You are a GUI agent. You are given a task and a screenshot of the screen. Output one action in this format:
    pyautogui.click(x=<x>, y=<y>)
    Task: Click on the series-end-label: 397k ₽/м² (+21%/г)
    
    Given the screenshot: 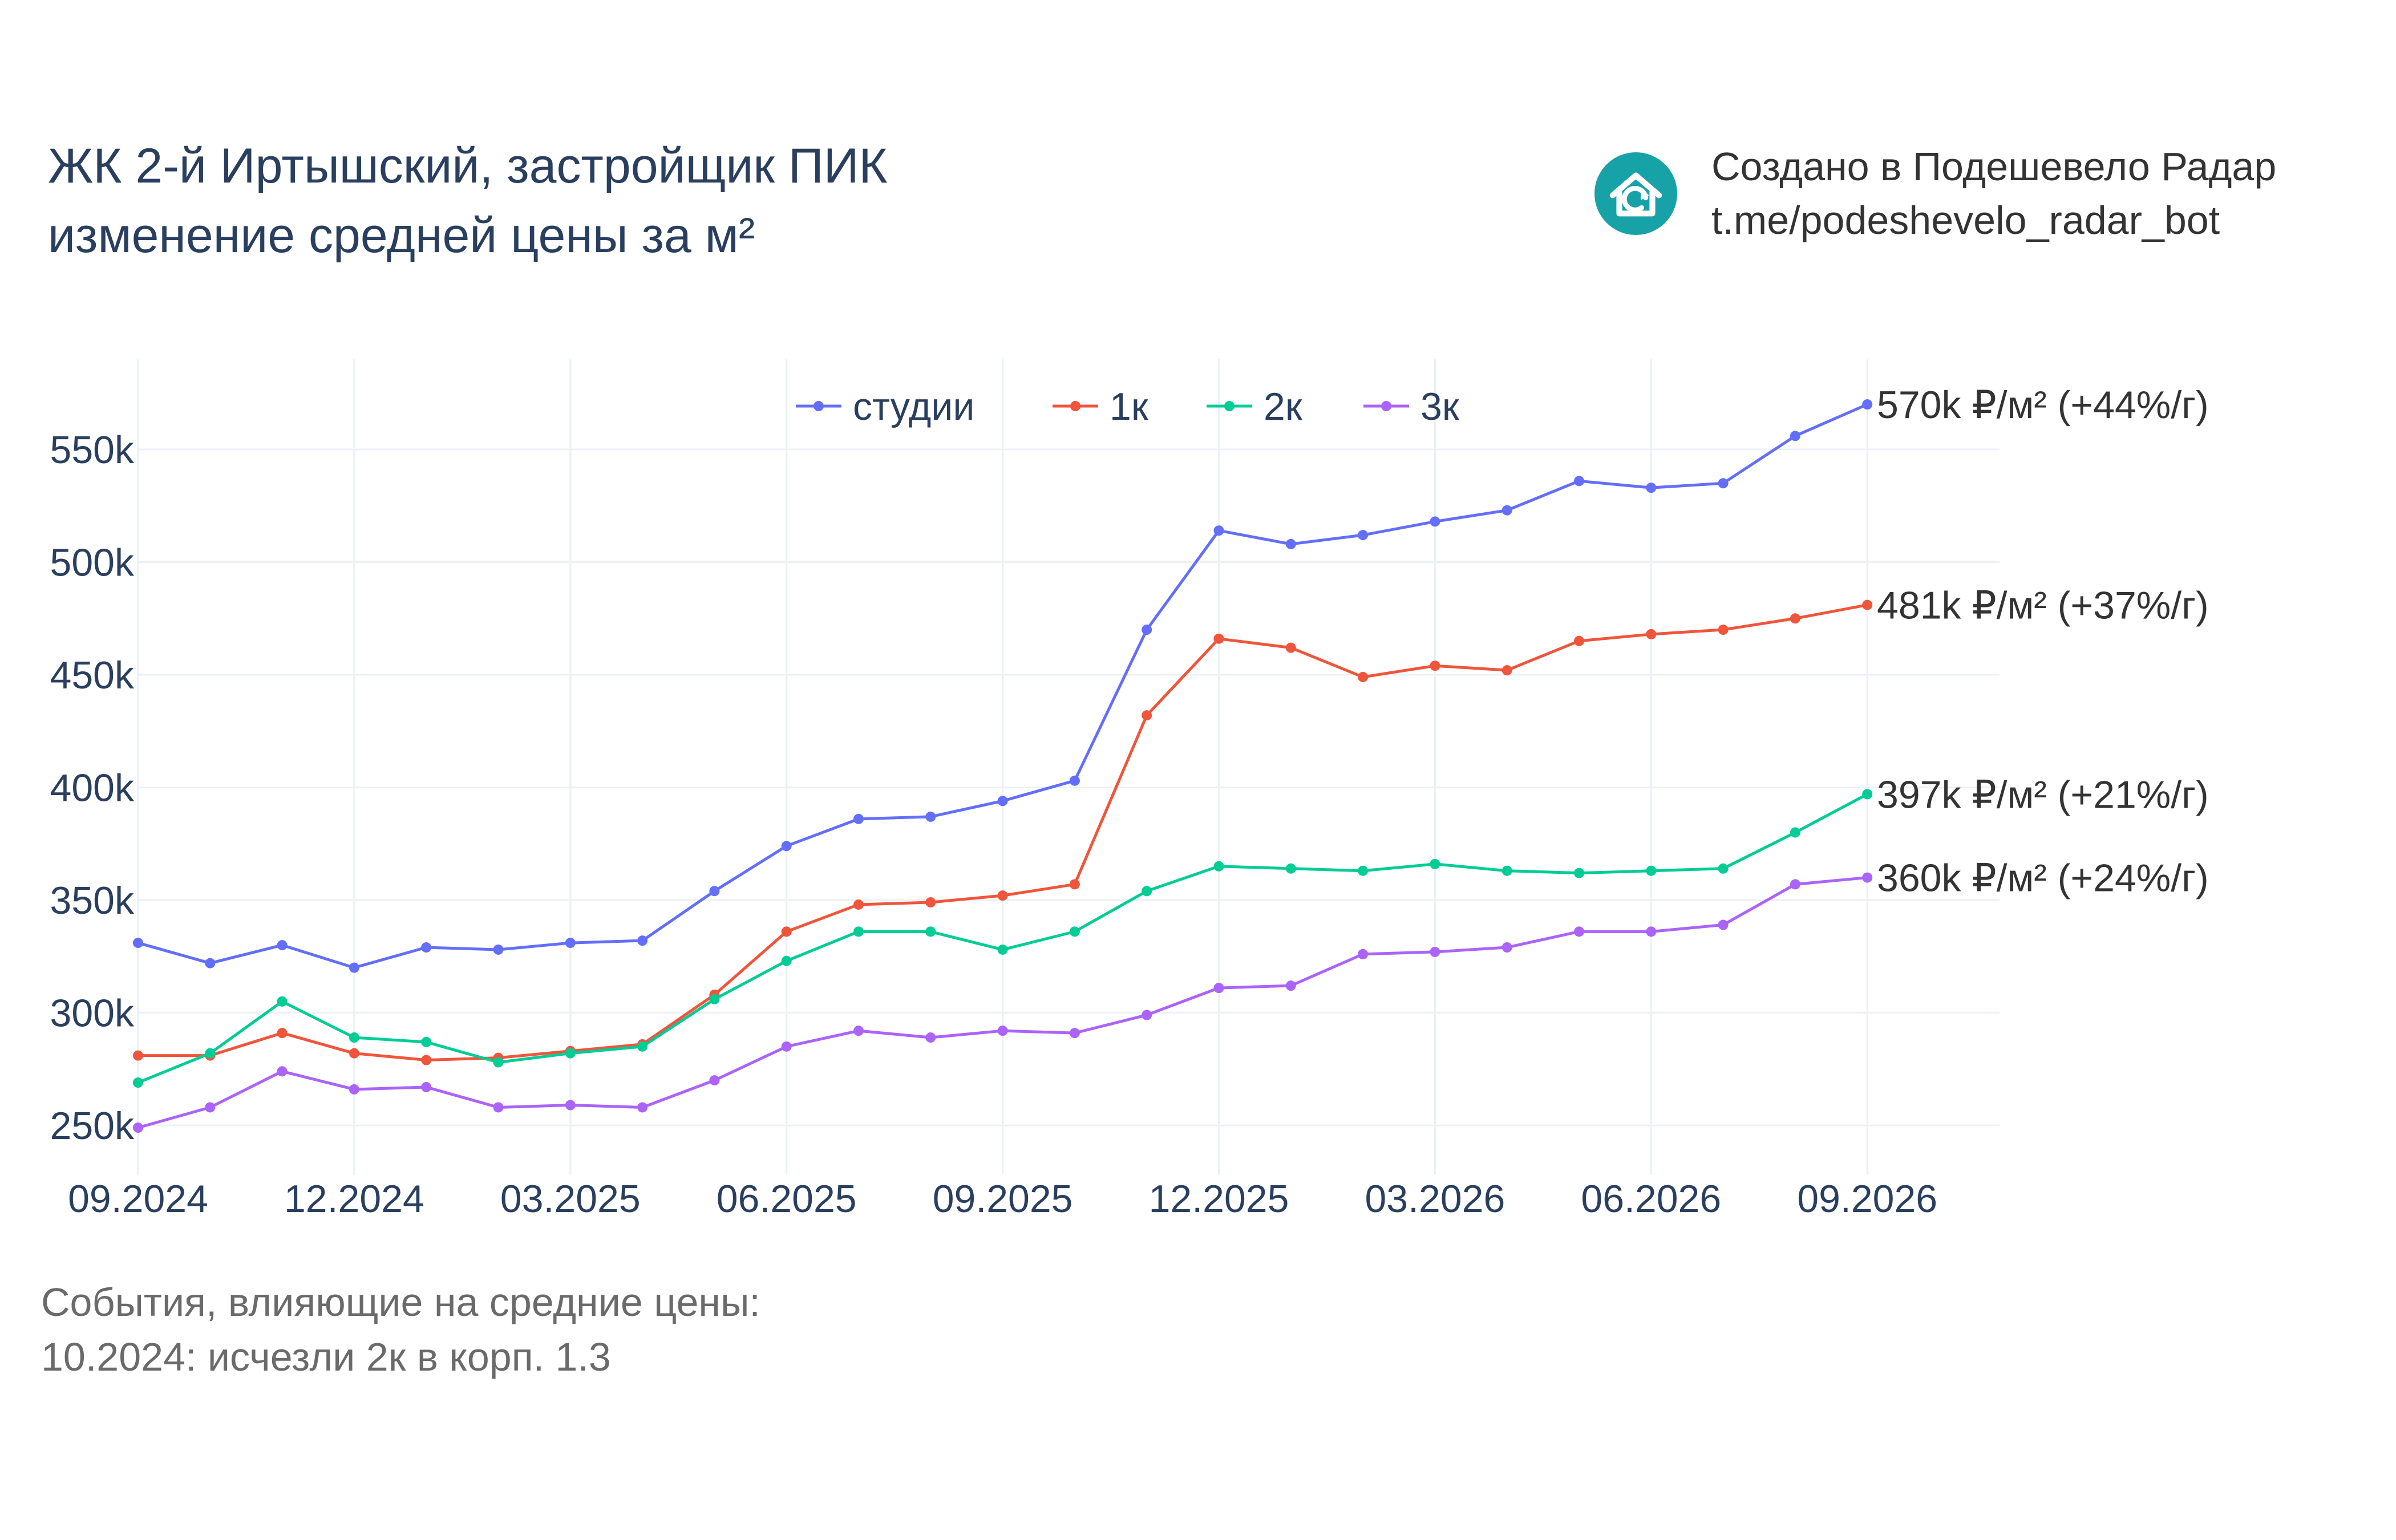 What is the action you would take?
    pyautogui.click(x=2043, y=795)
    